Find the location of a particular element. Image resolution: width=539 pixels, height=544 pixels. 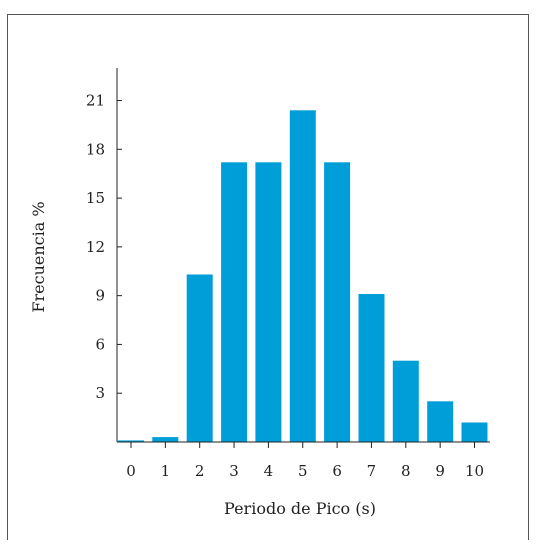

x-axis-title: Periodo de Pico (s) is located at coordinates (300, 508).